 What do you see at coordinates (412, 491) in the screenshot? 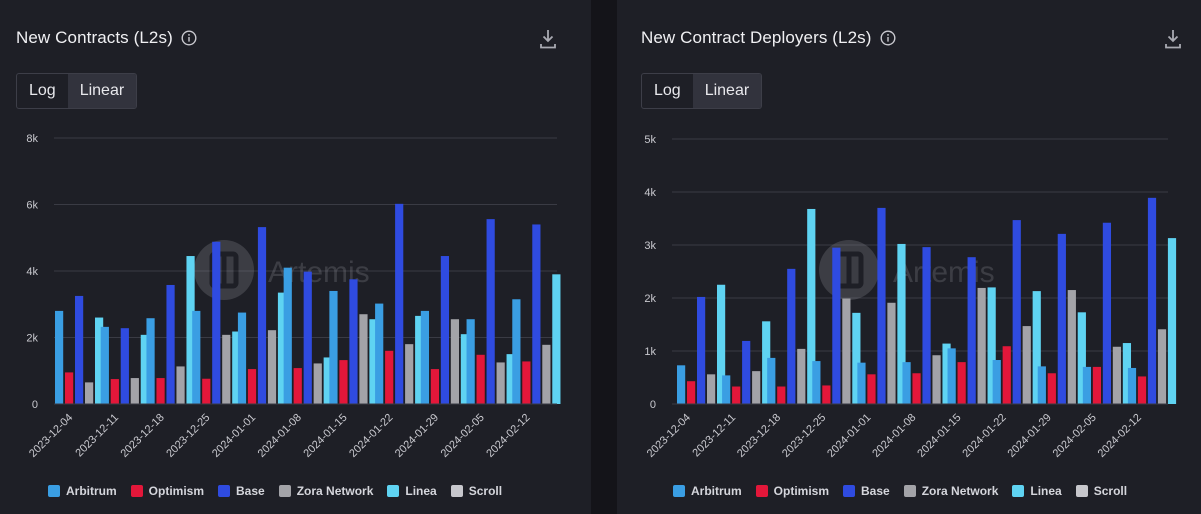
I see `legend-item-linea: Linea` at bounding box center [412, 491].